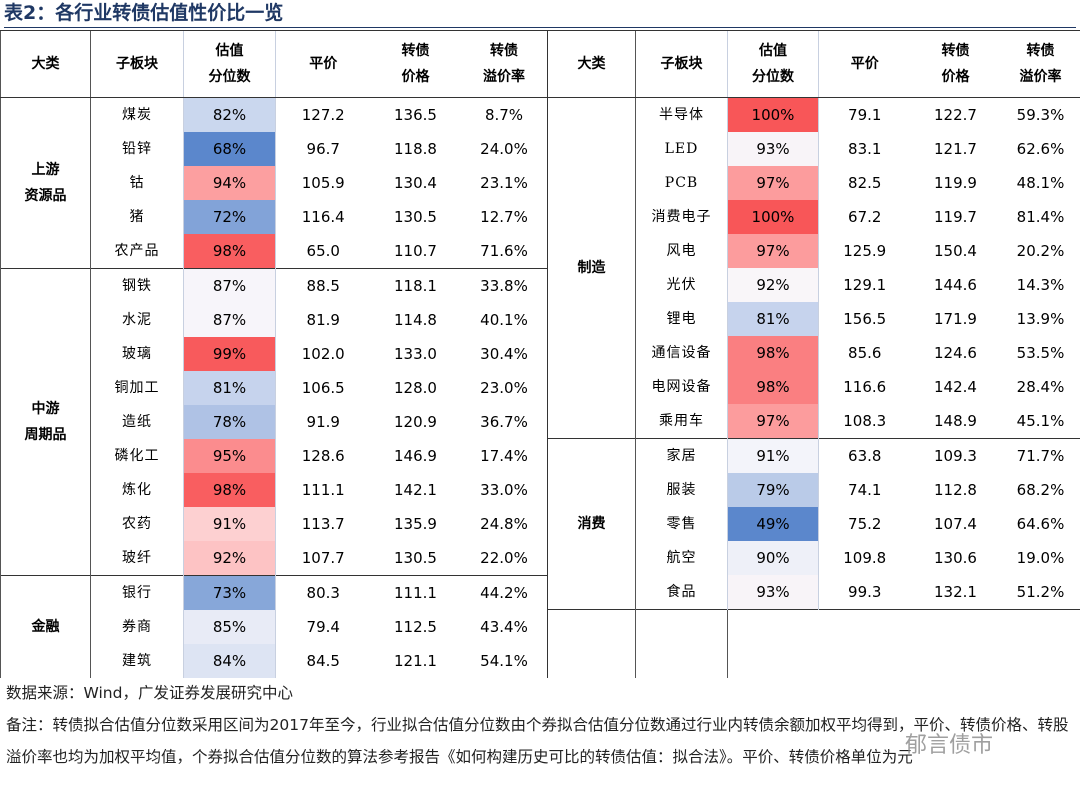 Image resolution: width=1080 pixels, height=806 pixels. What do you see at coordinates (1040, 455) in the screenshot?
I see `cell: 71.7%` at bounding box center [1040, 455].